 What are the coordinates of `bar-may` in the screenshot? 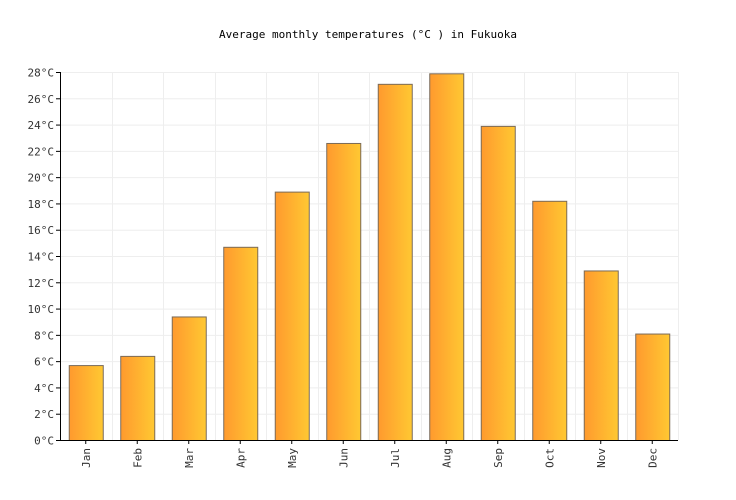 It's located at (292, 316).